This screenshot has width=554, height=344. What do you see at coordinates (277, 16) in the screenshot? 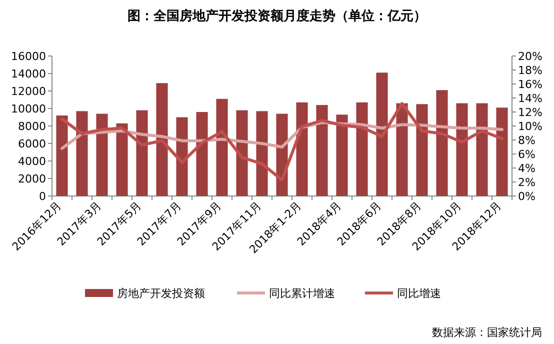
I see `chart-title: 图：全国房地产开发投资额月度走势（单位：亿元）` at bounding box center [277, 16].